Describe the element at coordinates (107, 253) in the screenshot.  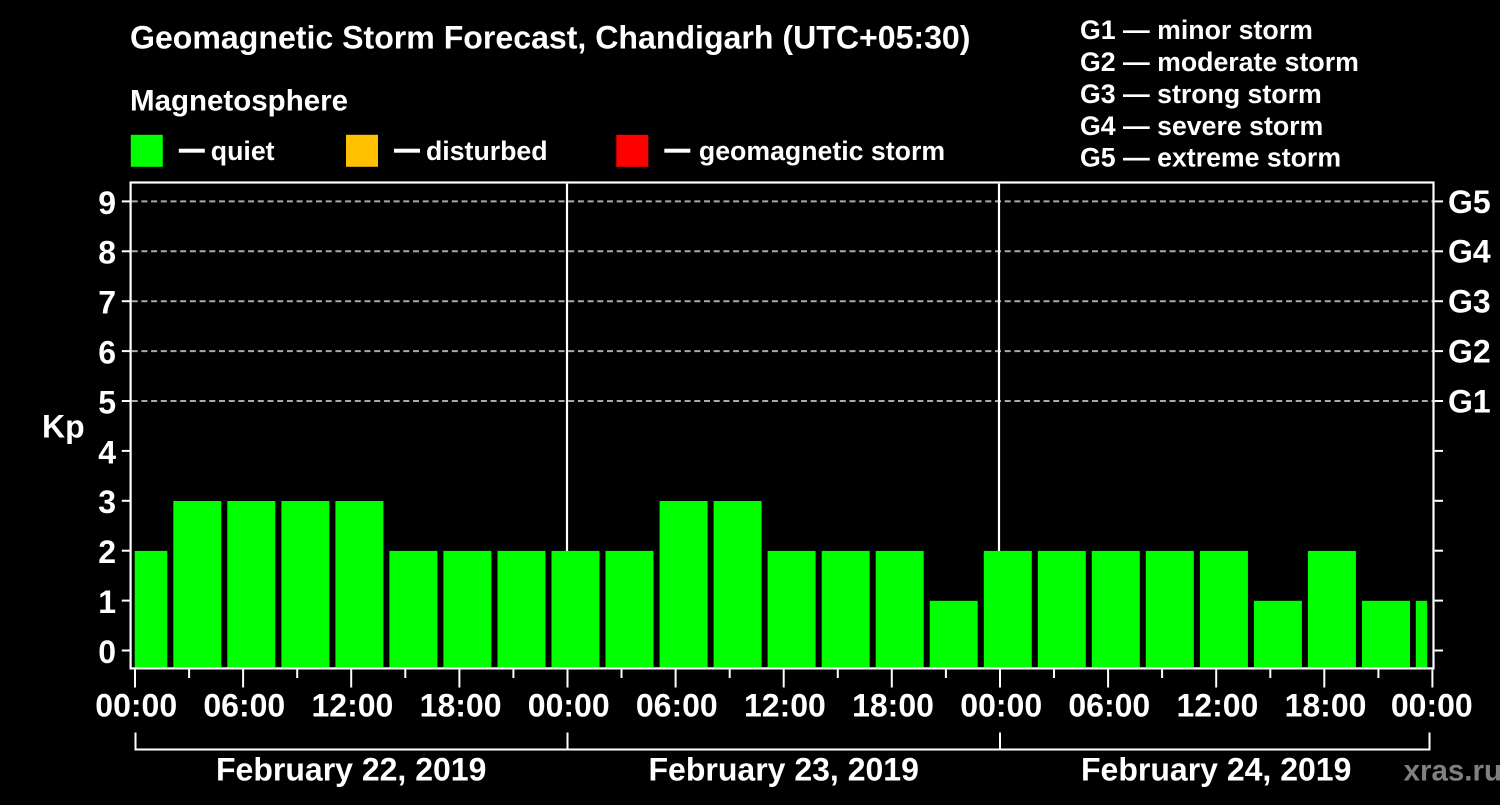
I see `svg-text: 8` at that location.